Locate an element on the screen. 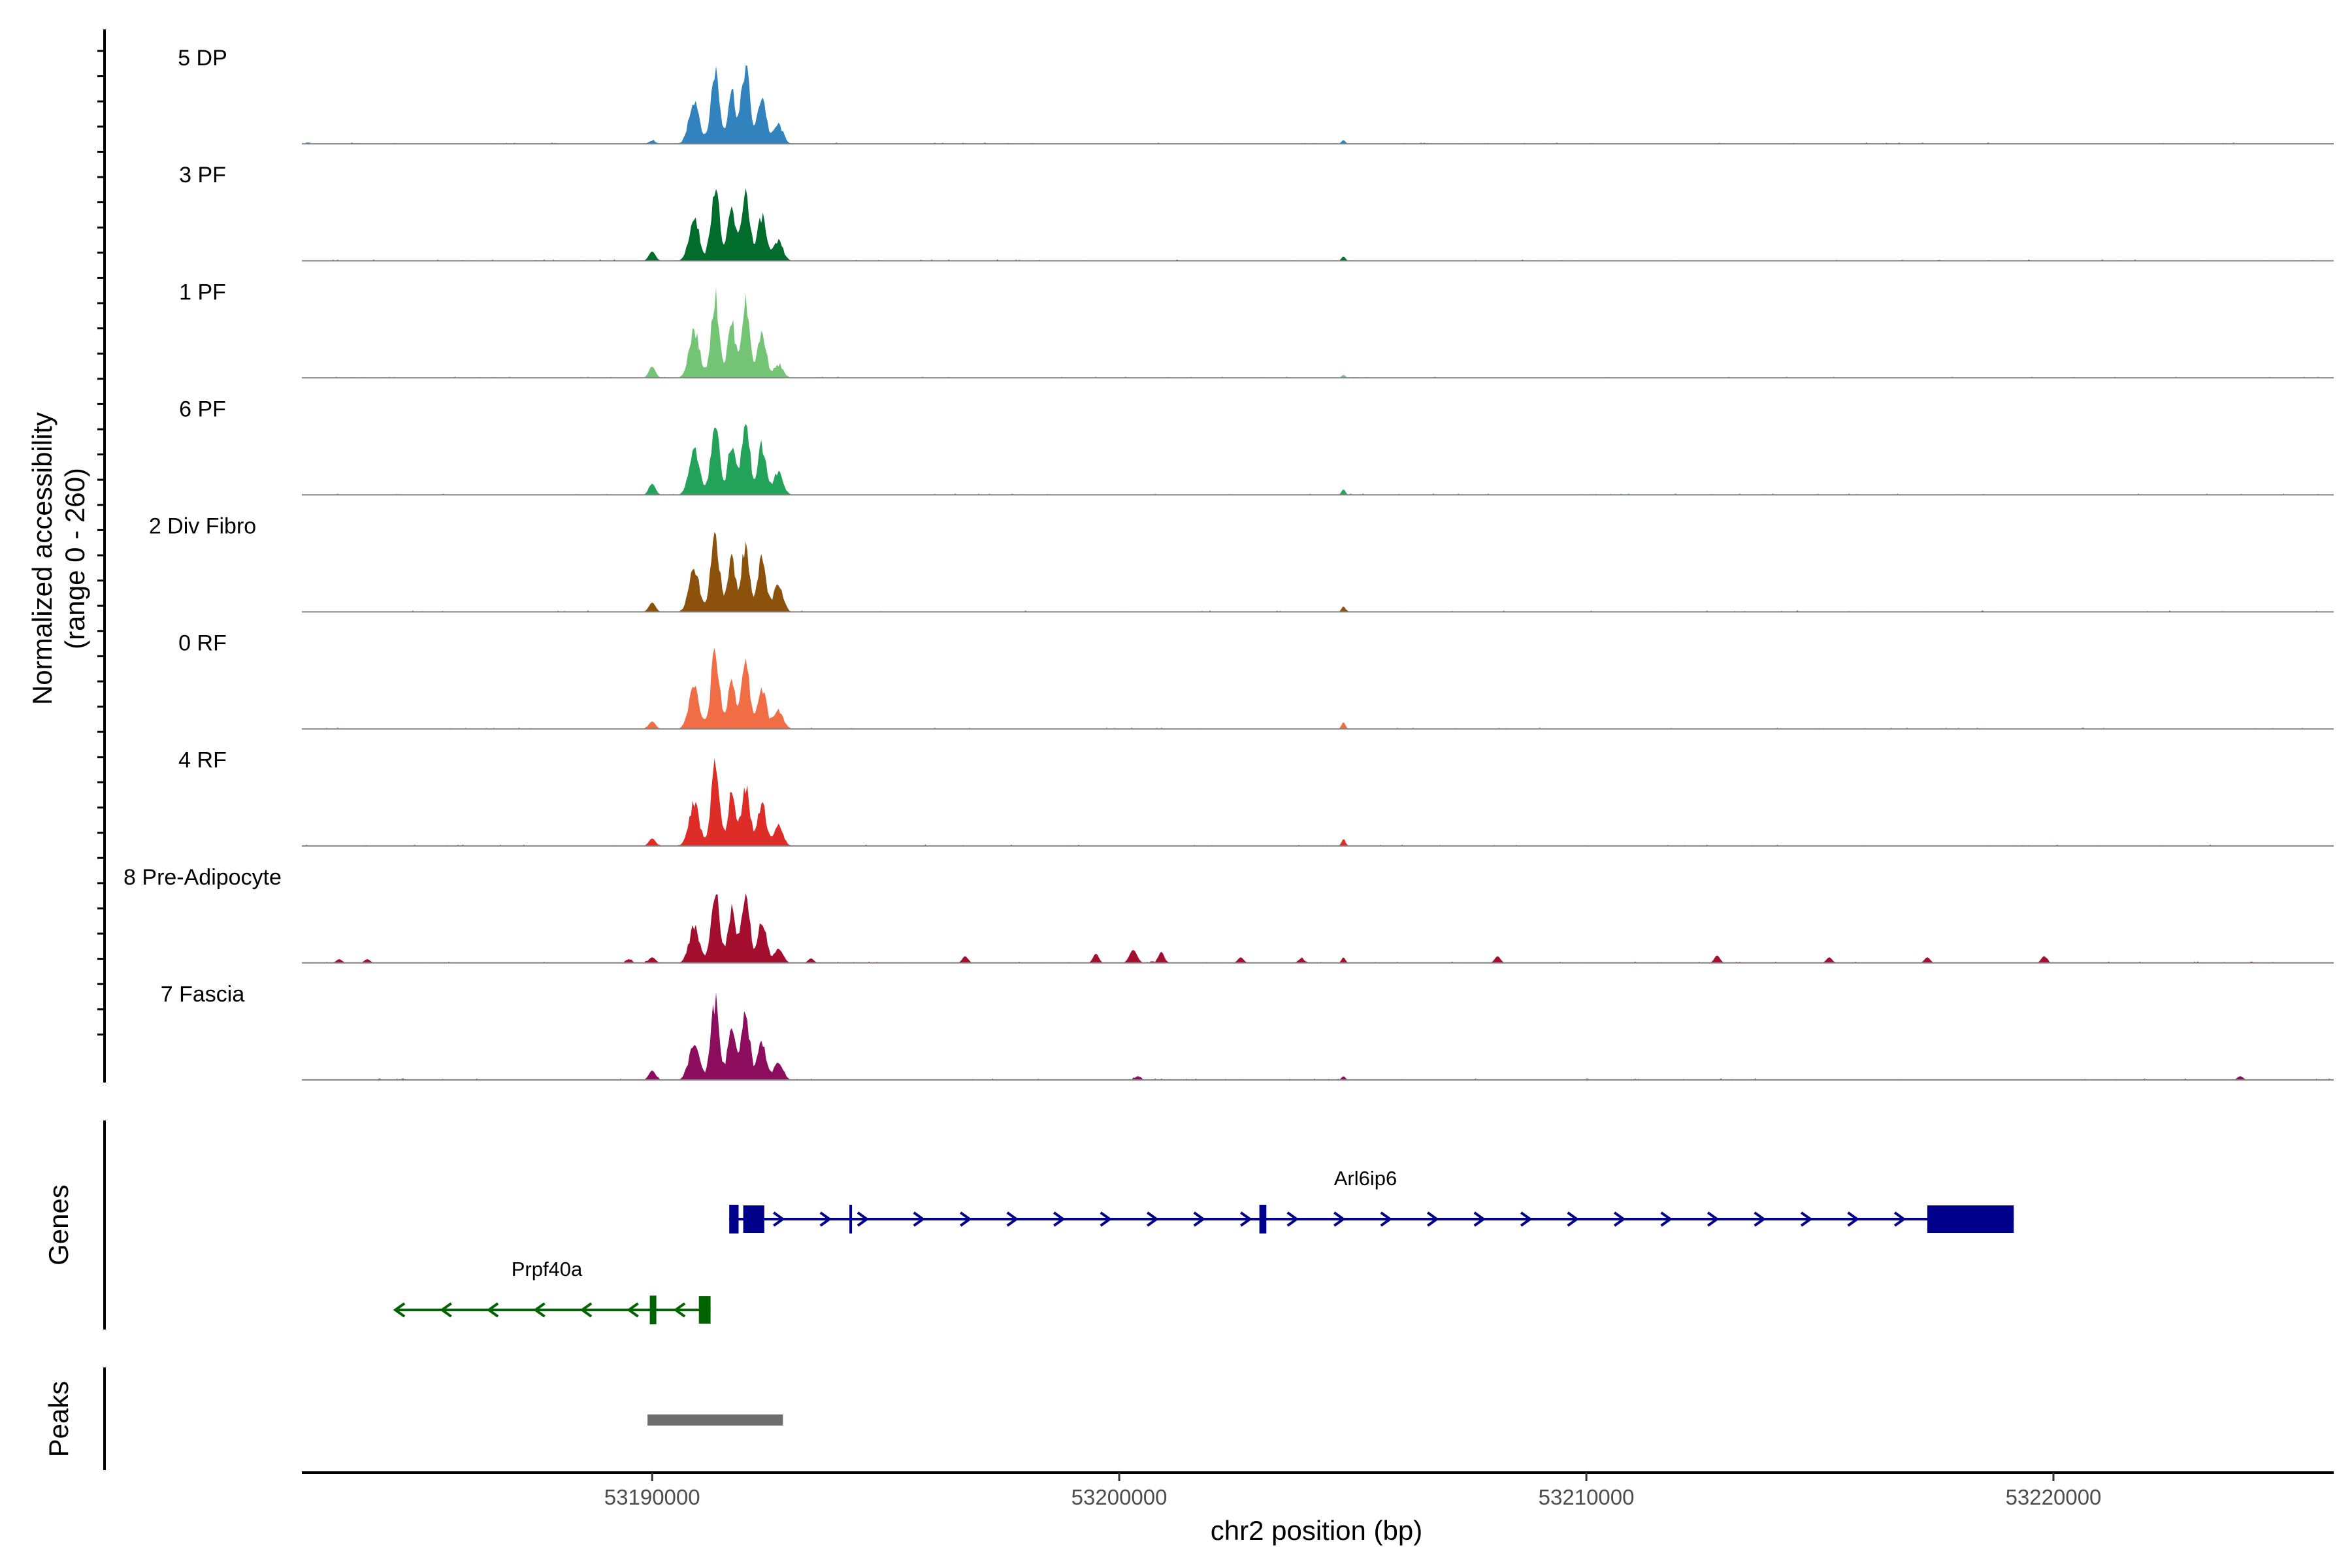 The image size is (2352, 1568). track-2-div-fibro: 2 Div Fibro is located at coordinates (1241, 563).